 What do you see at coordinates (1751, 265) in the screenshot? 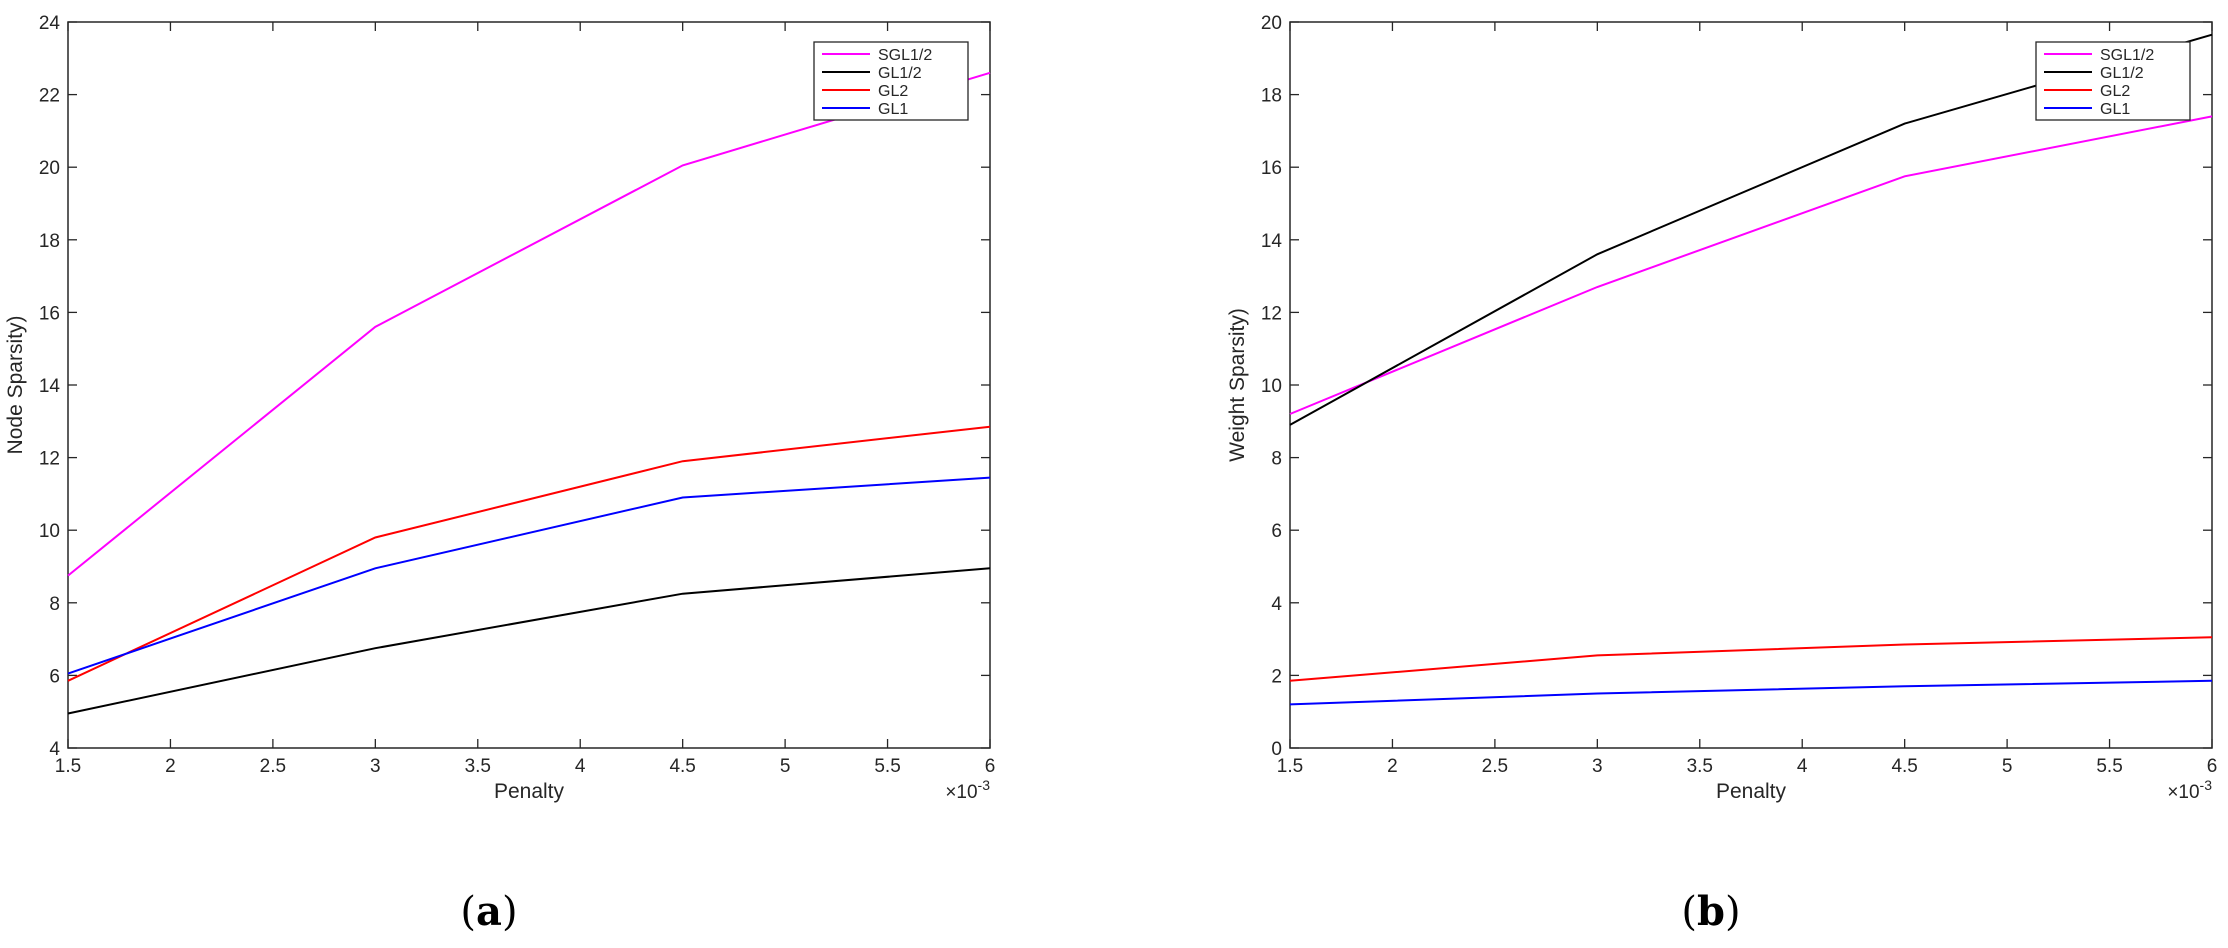
I see `series-line-sgl12` at bounding box center [1751, 265].